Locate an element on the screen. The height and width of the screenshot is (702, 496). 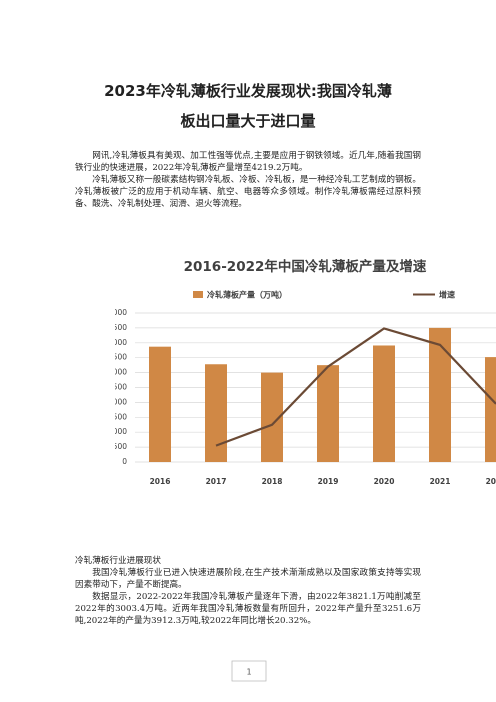
y-tick-label: 4500 is located at coordinates (121, 327).